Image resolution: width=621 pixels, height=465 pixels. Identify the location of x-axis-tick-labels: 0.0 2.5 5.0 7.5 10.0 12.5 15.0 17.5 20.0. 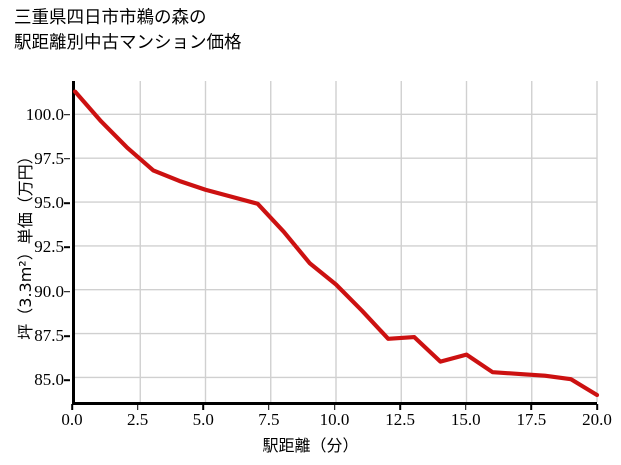
(336, 419).